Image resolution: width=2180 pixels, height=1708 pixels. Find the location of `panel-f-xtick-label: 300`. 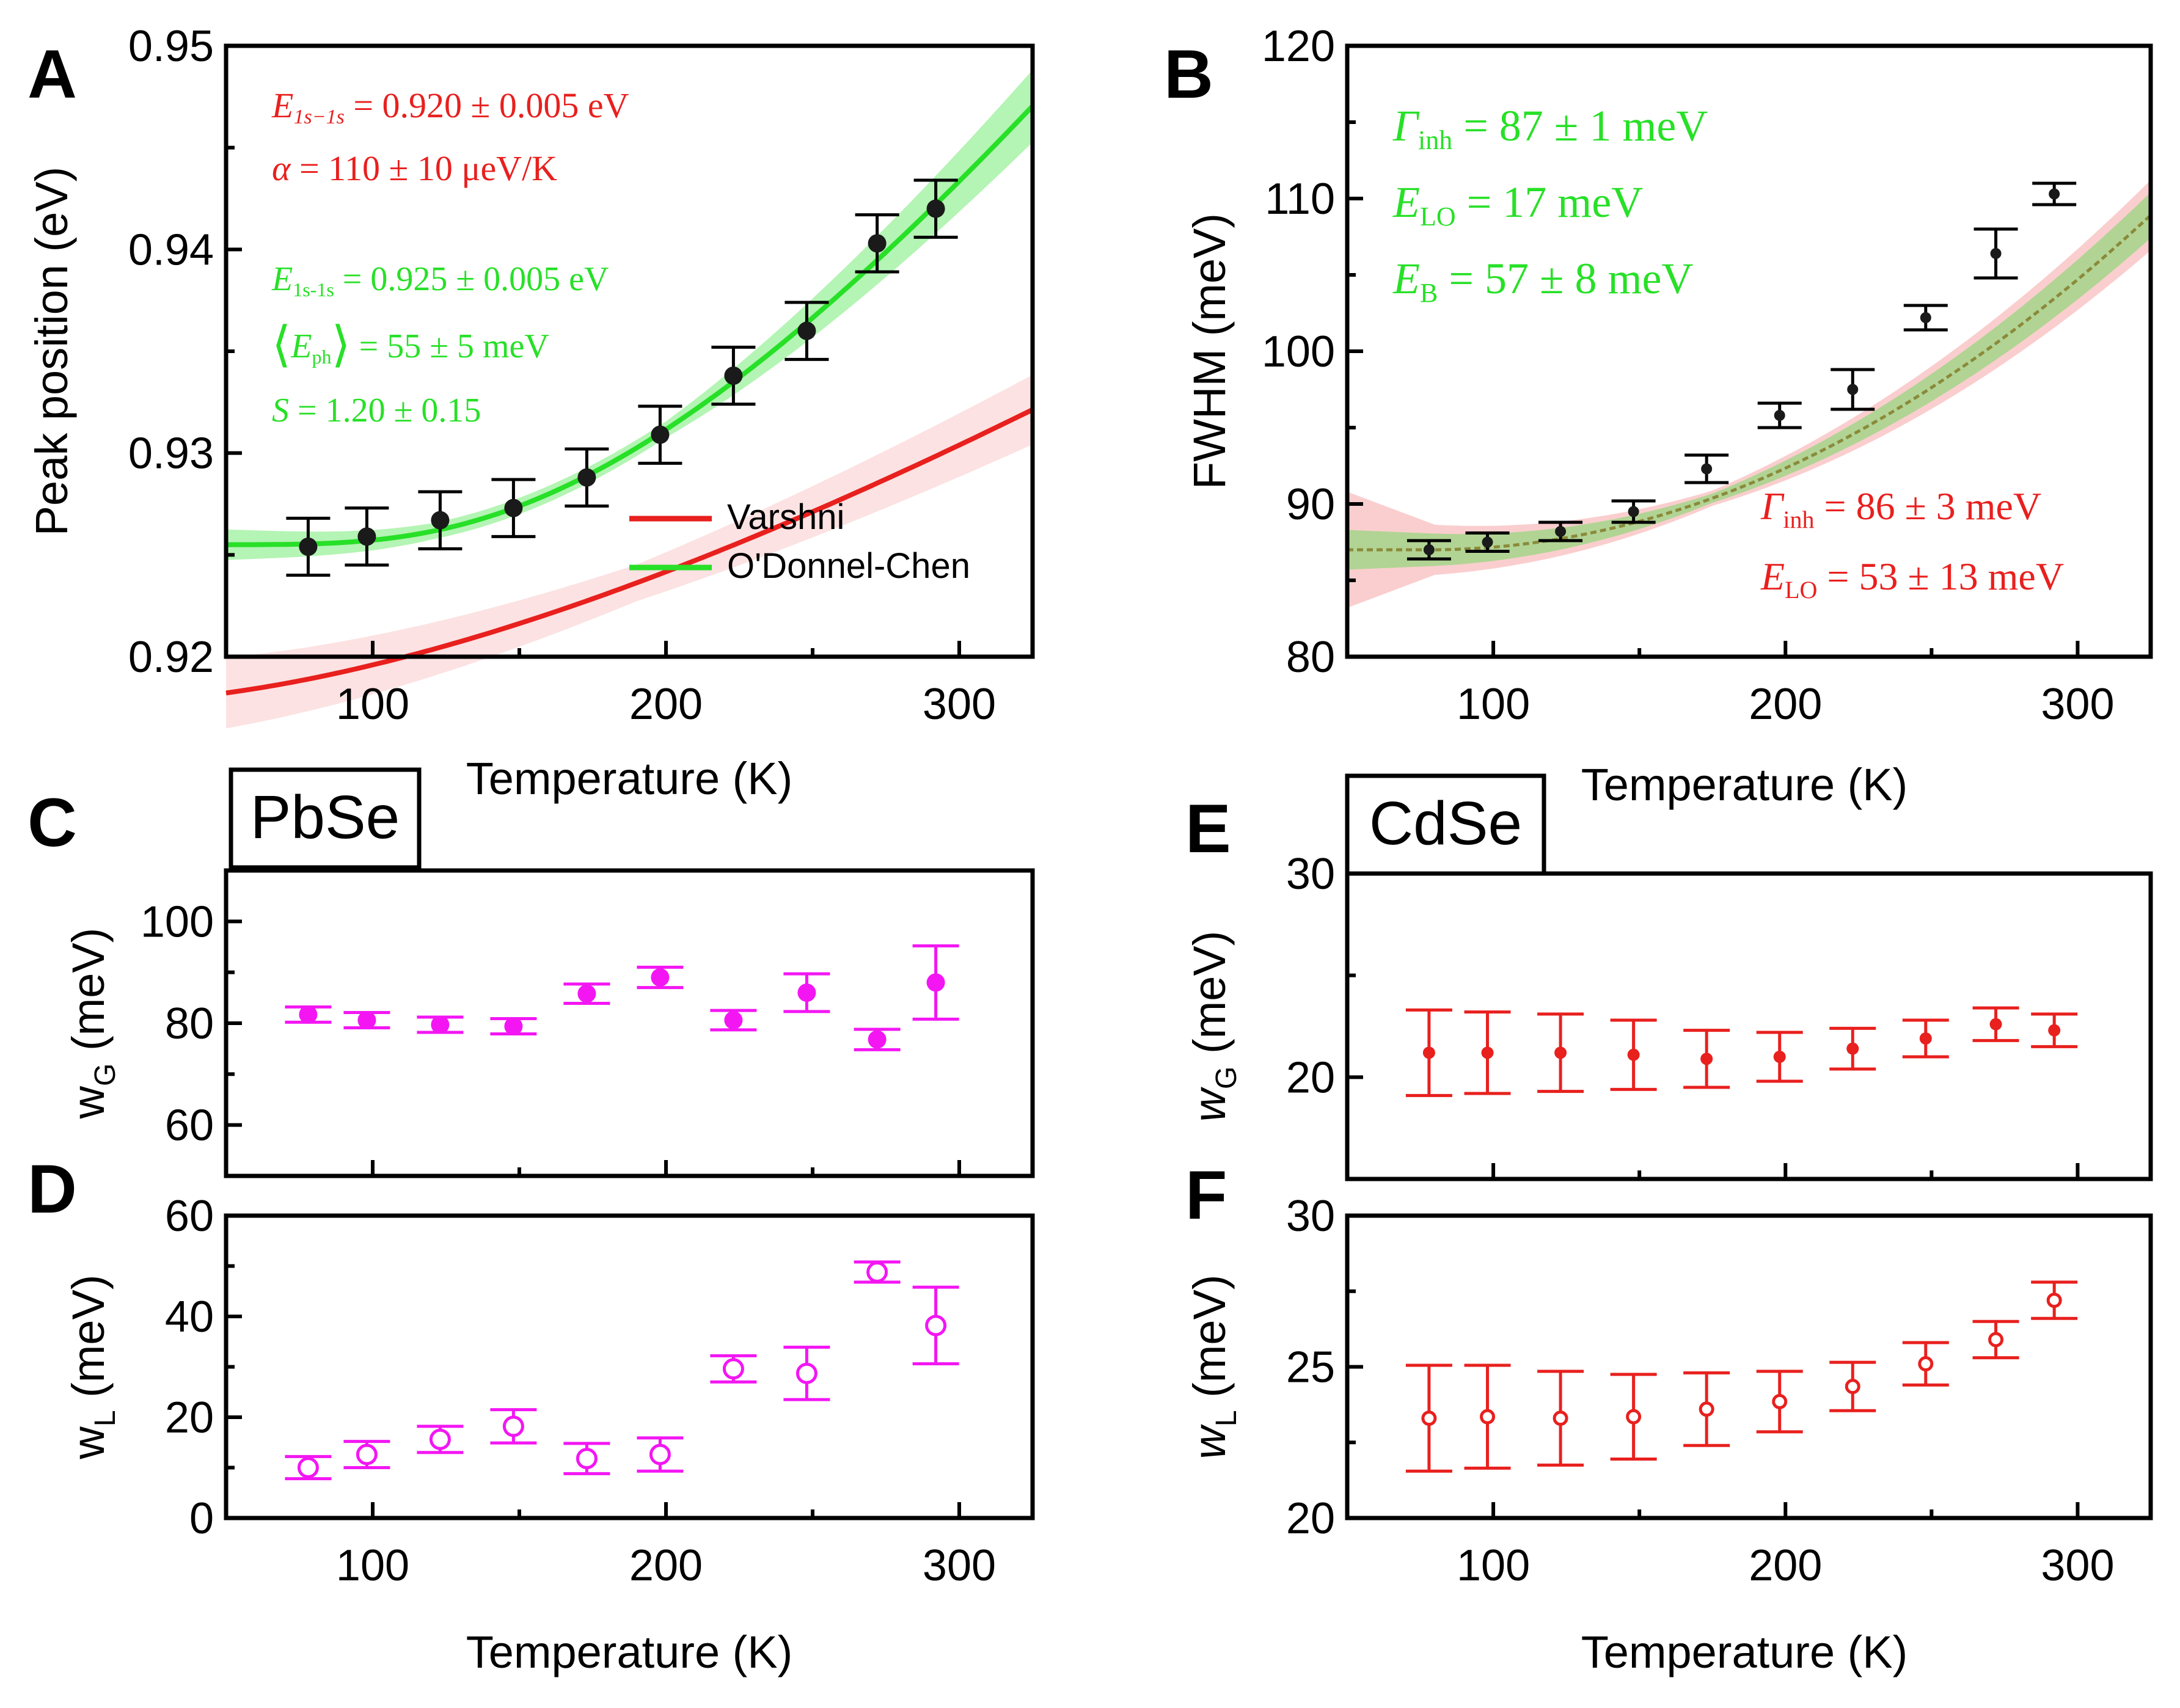

panel-f-xtick-label: 300 is located at coordinates (2078, 1565).